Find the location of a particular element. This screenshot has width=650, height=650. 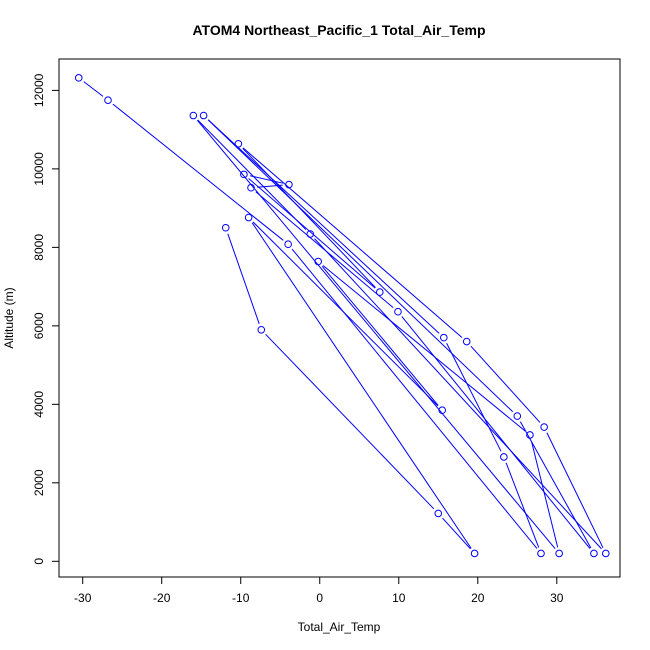

x-tick-label: 30 is located at coordinates (557, 598).